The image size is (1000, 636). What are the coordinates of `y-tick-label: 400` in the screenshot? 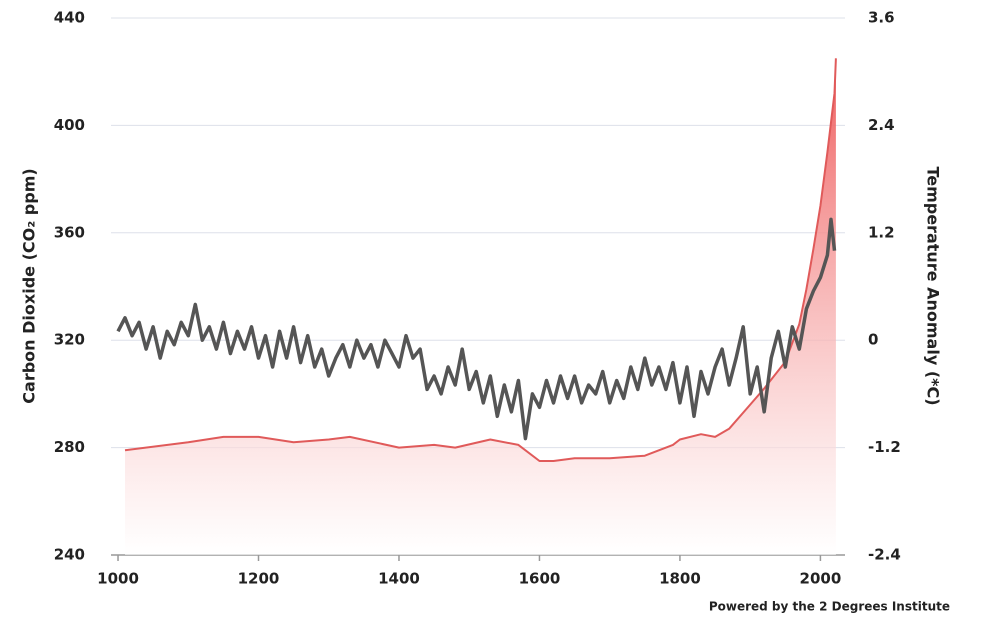 It's located at (69, 125).